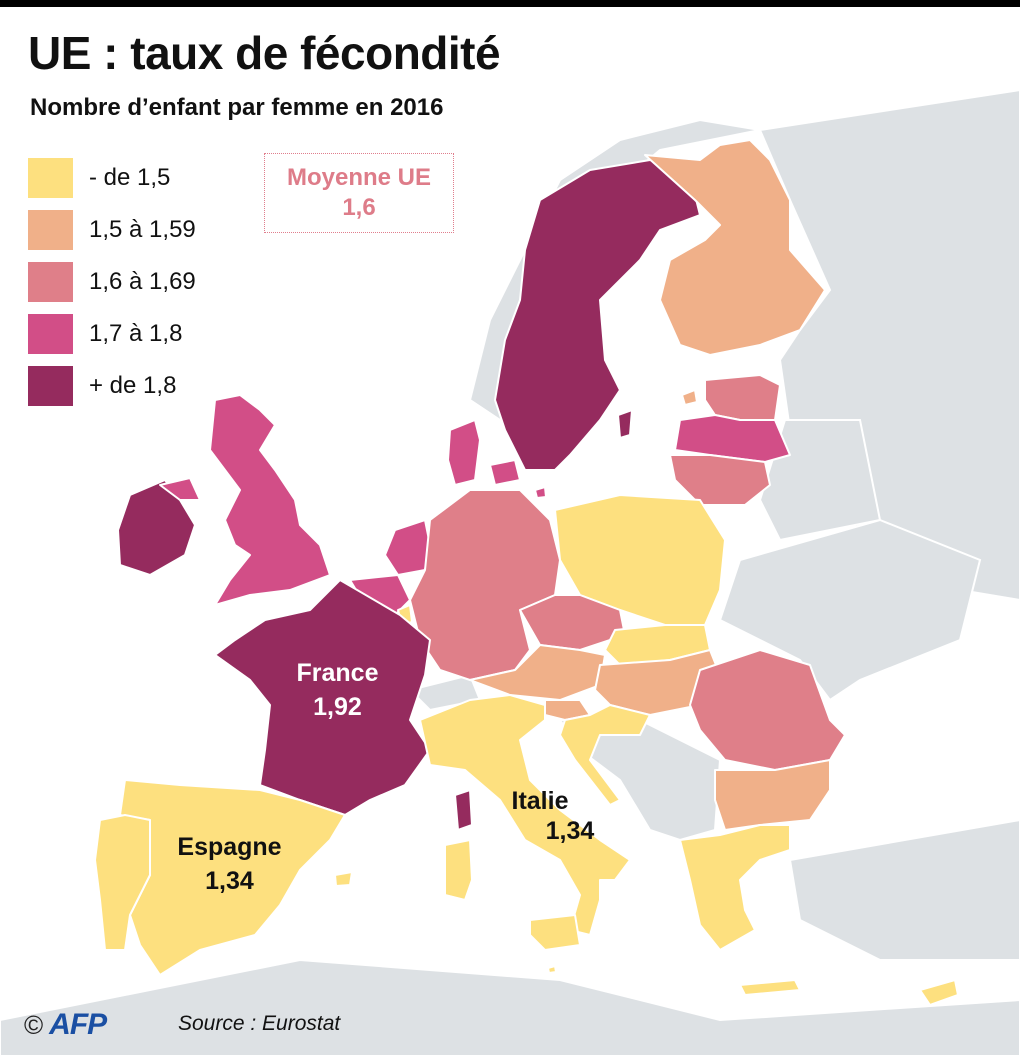  Describe the element at coordinates (359, 177) in the screenshot. I see `eu-average-label: Moyenne UE` at that location.